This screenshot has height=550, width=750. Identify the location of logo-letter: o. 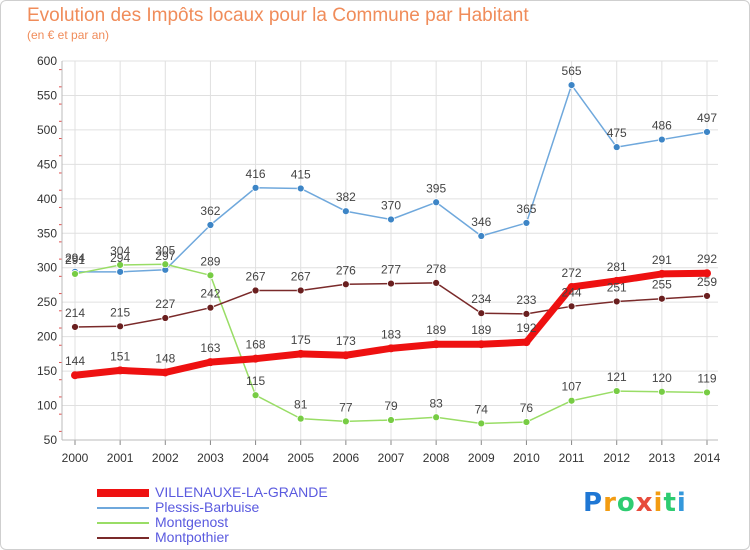
(626, 503).